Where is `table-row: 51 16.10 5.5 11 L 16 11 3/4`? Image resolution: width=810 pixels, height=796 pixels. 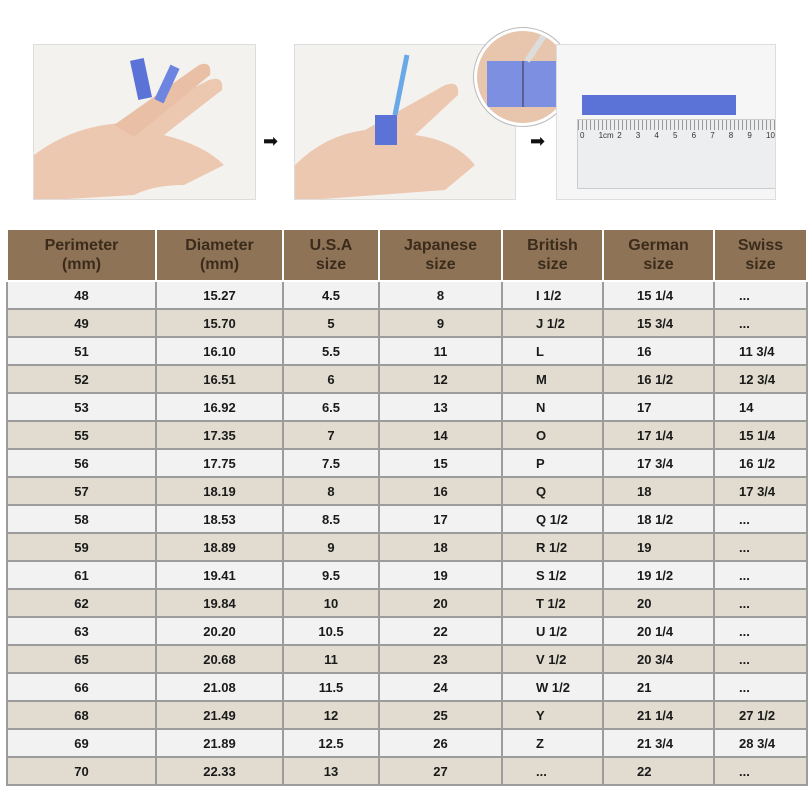
table-row: 51 16.10 5.5 11 L 16 11 3/4 is located at coordinates (407, 351).